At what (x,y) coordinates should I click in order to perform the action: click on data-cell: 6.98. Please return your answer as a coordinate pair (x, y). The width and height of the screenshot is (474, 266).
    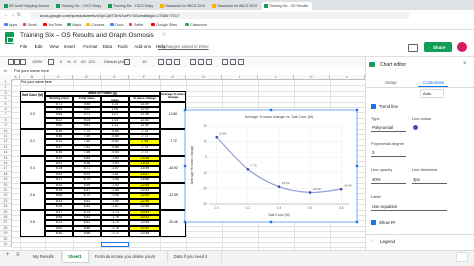
    Looking at the image, I should click on (87, 164).